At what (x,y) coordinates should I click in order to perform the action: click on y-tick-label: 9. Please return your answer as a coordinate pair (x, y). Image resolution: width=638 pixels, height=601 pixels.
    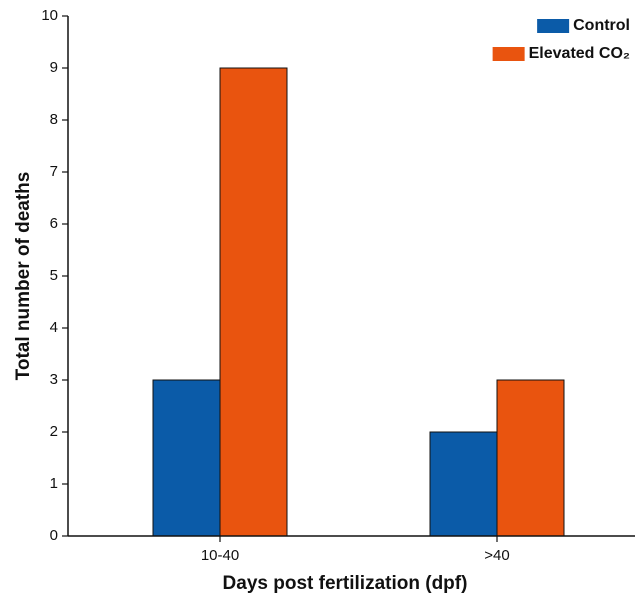
    Looking at the image, I should click on (54, 67).